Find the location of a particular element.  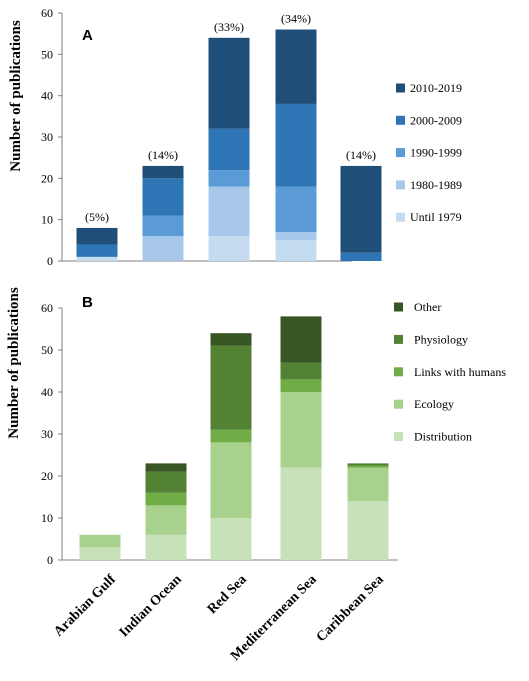

panel-a-legend-label-2000-2009: 2000-2009 is located at coordinates (436, 120).